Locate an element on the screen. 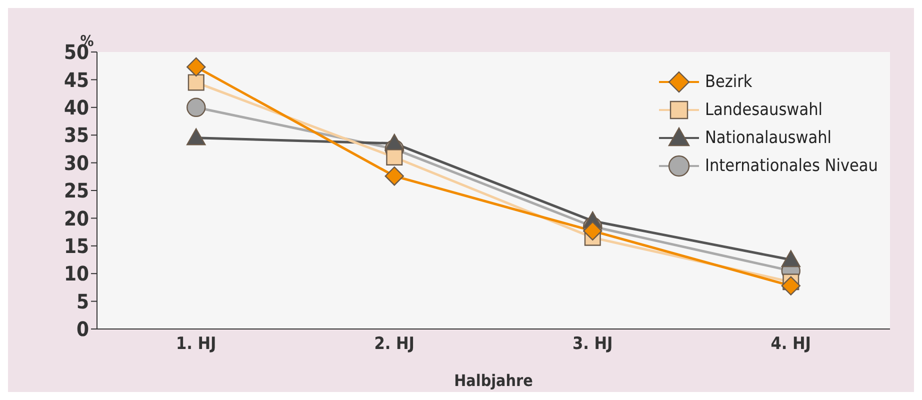 The width and height of the screenshot is (922, 400). y-tick-label: 5 is located at coordinates (82, 301).